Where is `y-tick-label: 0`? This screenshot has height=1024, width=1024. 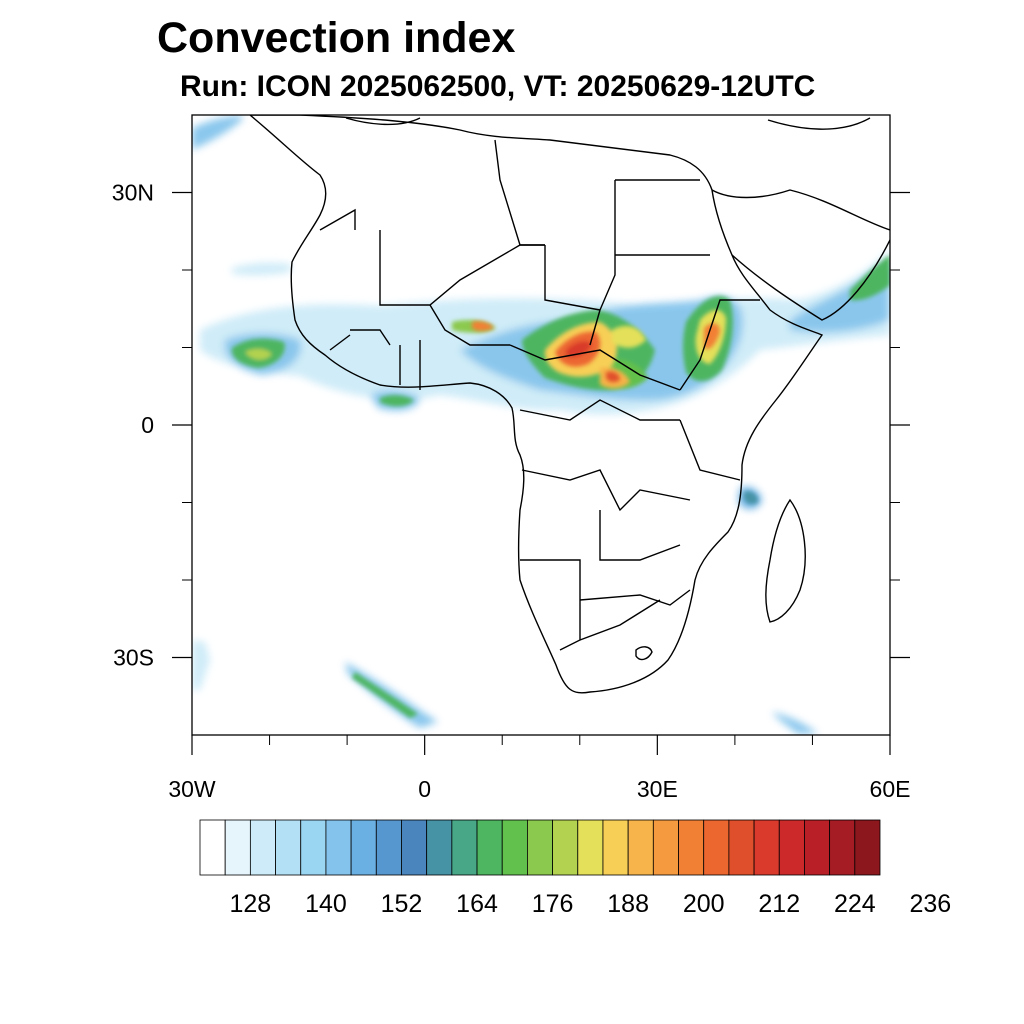 y-tick-label: 0 is located at coordinates (147, 425).